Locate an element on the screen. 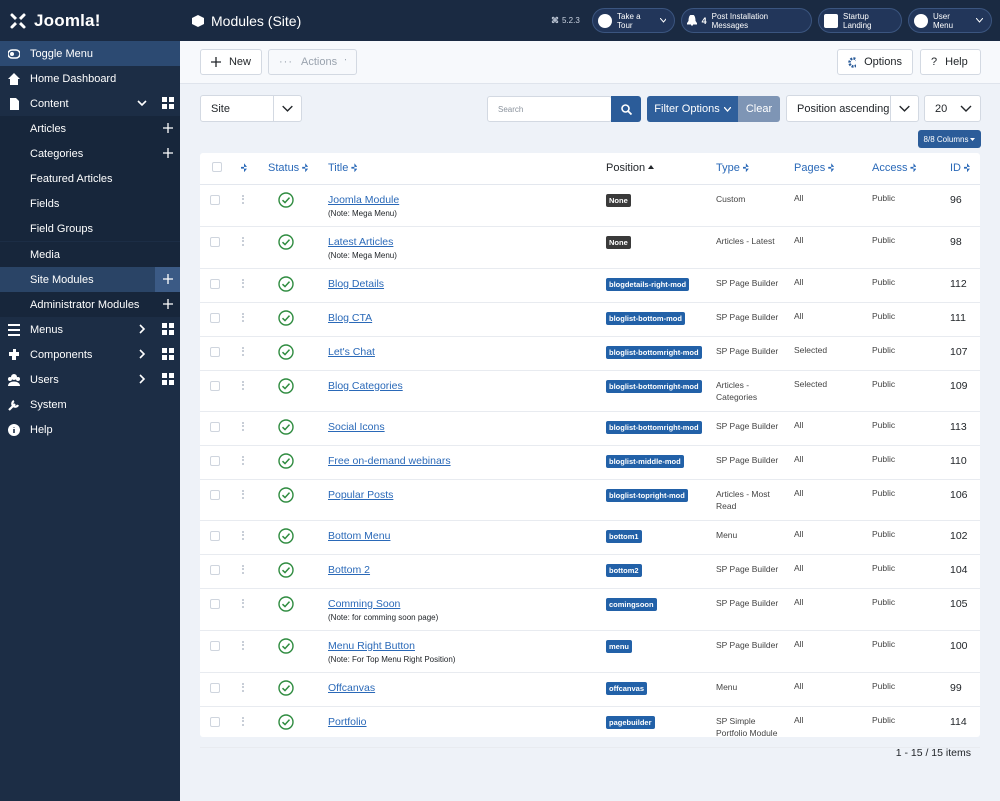  module-title-link: Comming Soon is located at coordinates (364, 603).